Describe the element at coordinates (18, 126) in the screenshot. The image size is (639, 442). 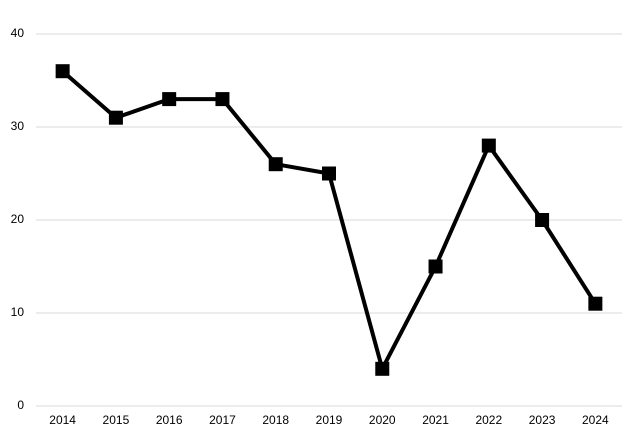
I see `y-tick-label: 30` at that location.